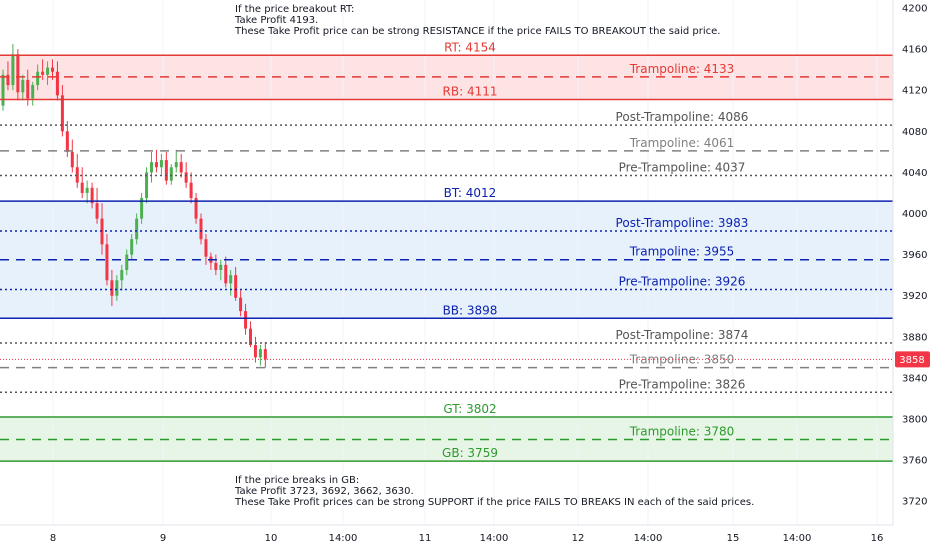  Describe the element at coordinates (271, 538) in the screenshot. I see `x-tick-2: 10` at that location.